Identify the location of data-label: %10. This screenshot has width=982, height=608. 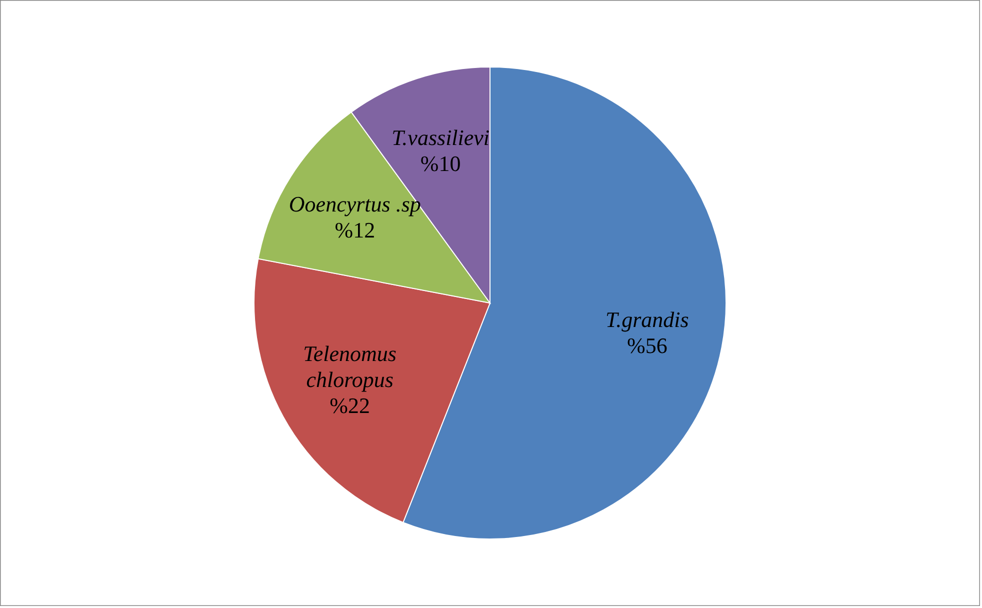
(440, 163).